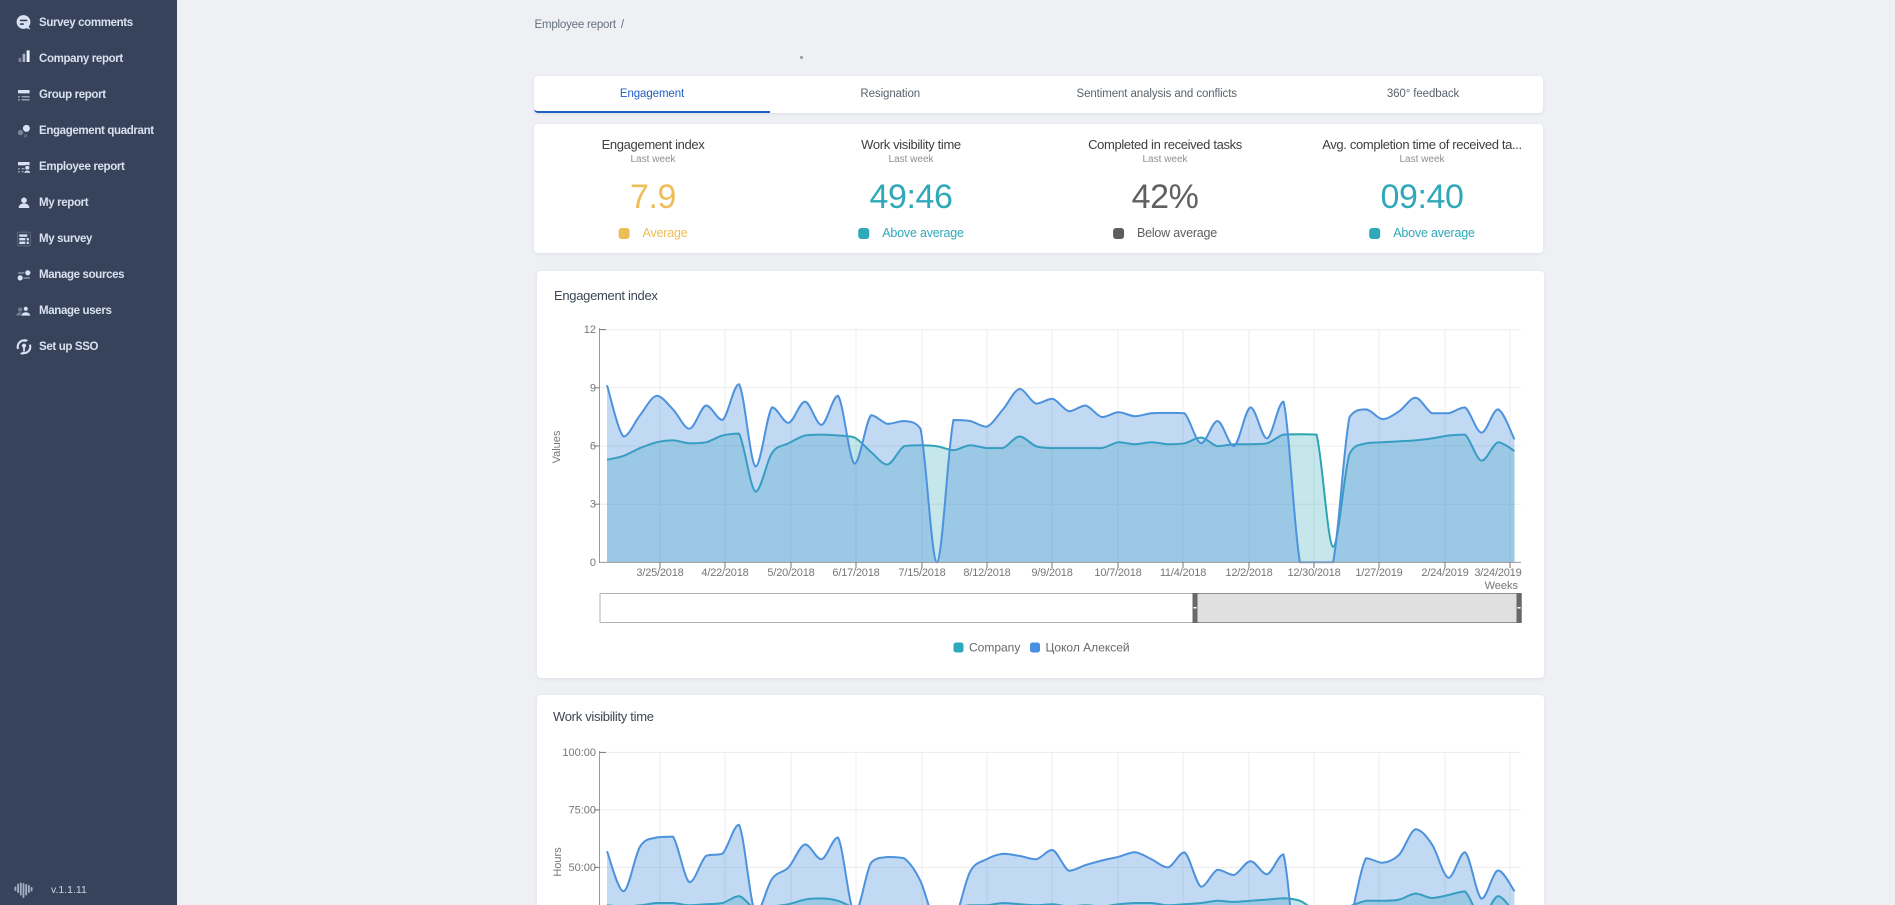 Image resolution: width=1895 pixels, height=905 pixels. What do you see at coordinates (1183, 573) in the screenshot?
I see `svg-text: 11/4/2018` at bounding box center [1183, 573].